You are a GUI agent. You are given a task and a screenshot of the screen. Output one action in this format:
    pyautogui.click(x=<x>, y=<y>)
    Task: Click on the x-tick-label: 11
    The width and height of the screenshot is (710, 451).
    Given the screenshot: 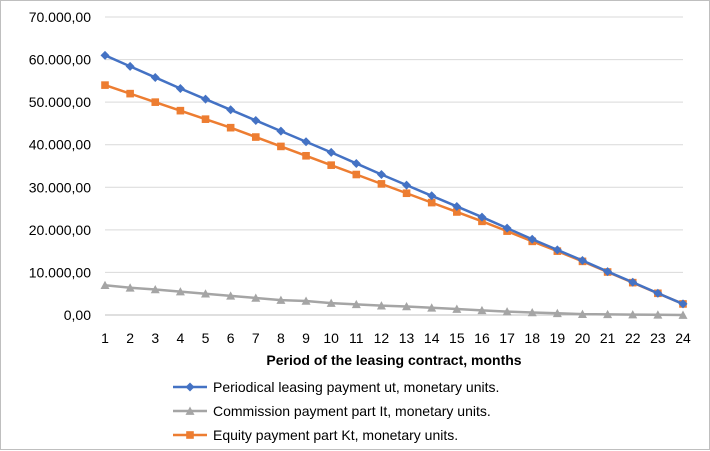 What is the action you would take?
    pyautogui.click(x=356, y=338)
    